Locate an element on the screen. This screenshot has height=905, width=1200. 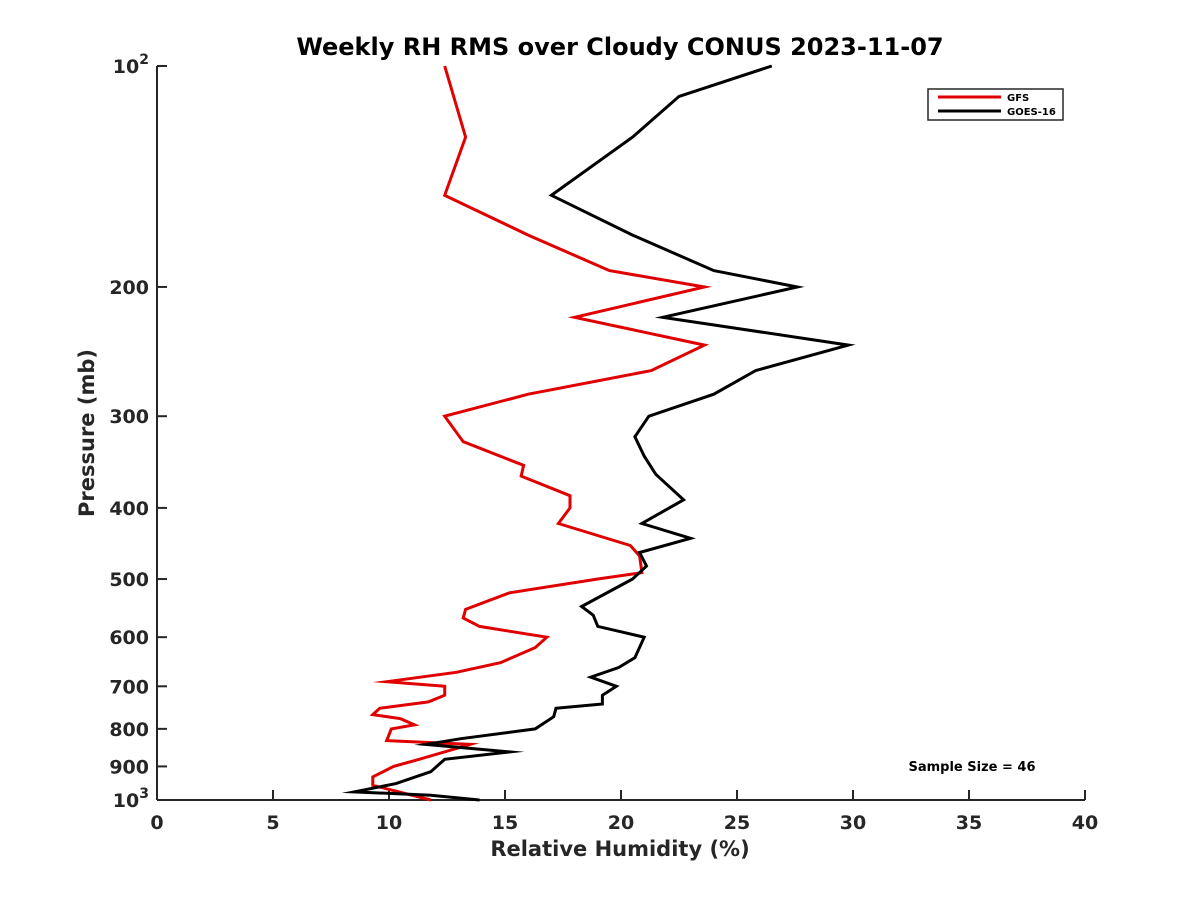
y-tick-label: 400 is located at coordinates (129, 509).